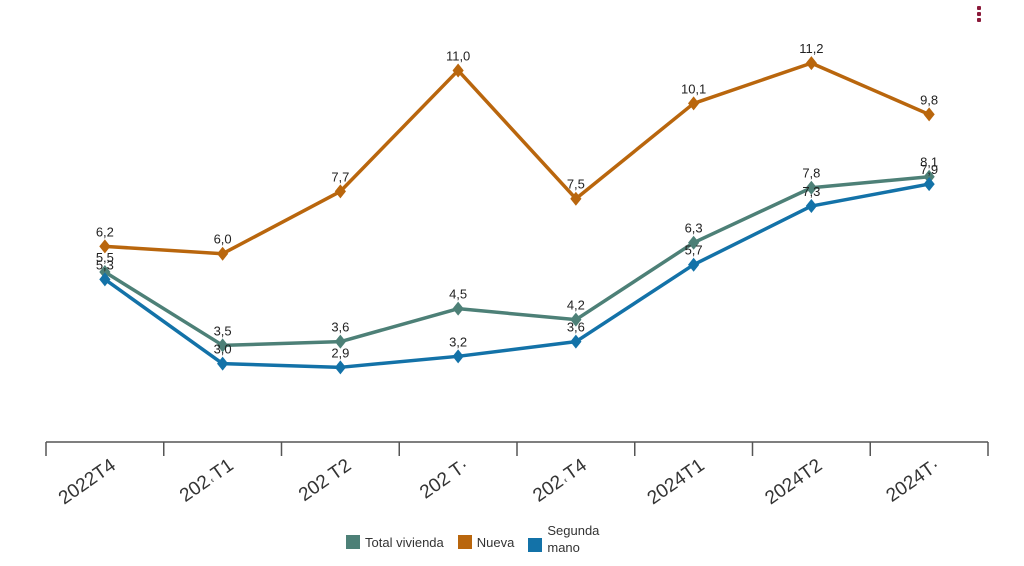  I want to click on data-label: 11,2, so click(811, 48).